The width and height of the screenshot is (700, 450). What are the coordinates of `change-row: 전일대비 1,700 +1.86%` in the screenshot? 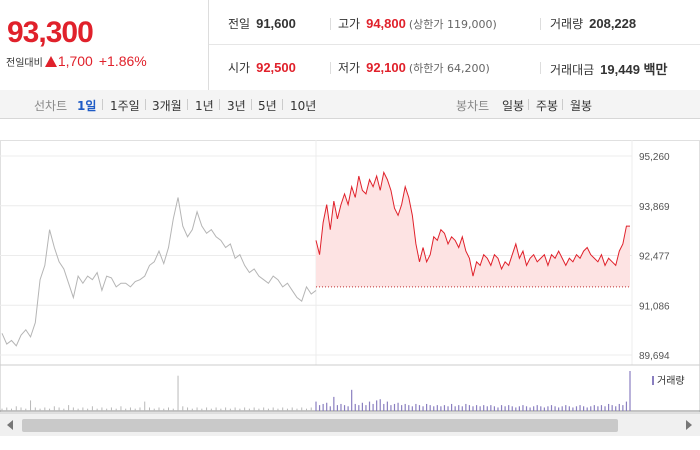 It's located at (76, 61).